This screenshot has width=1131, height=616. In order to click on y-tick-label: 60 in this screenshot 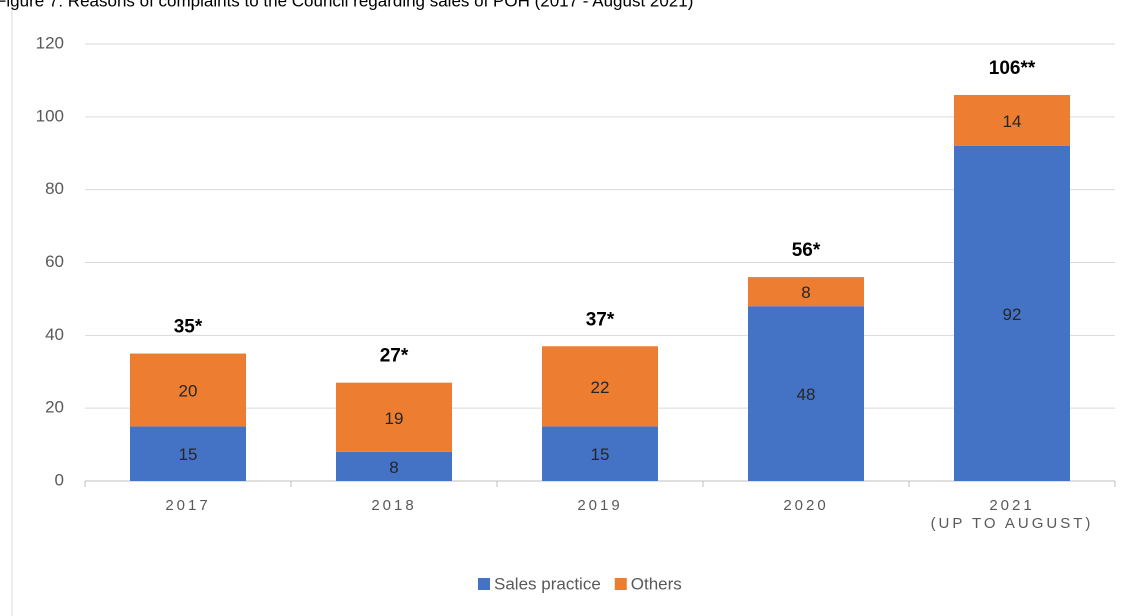, I will do `click(54, 261)`.